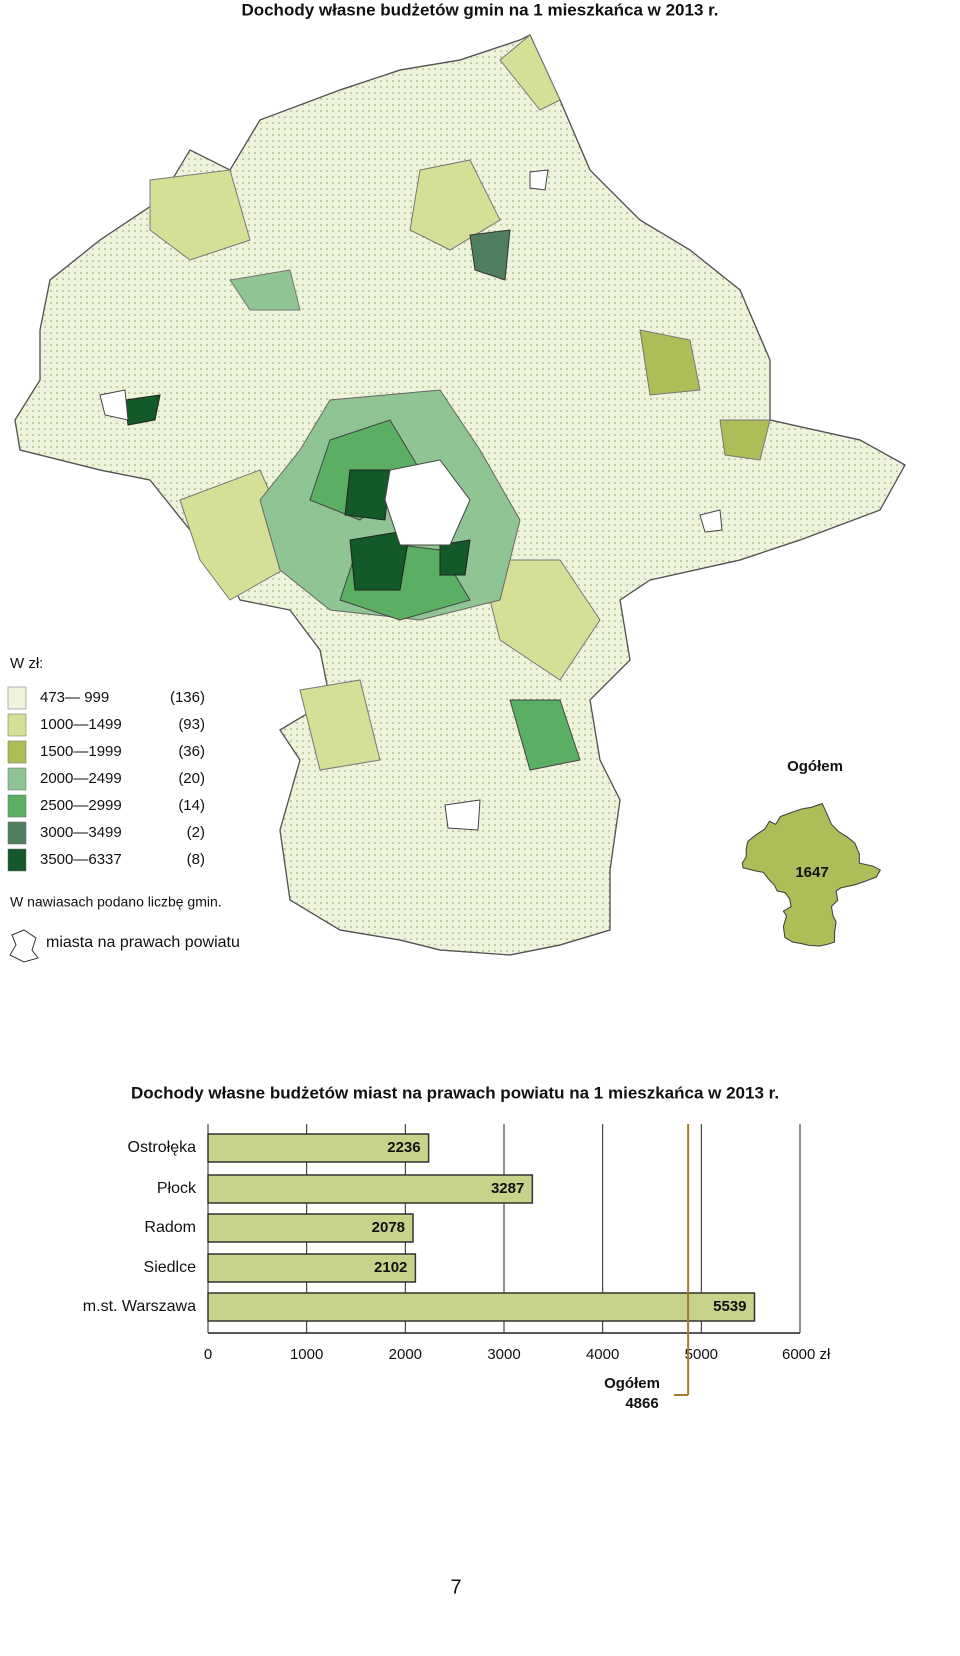  What do you see at coordinates (632, 1383) in the screenshot?
I see `reference-label: Ogółem` at bounding box center [632, 1383].